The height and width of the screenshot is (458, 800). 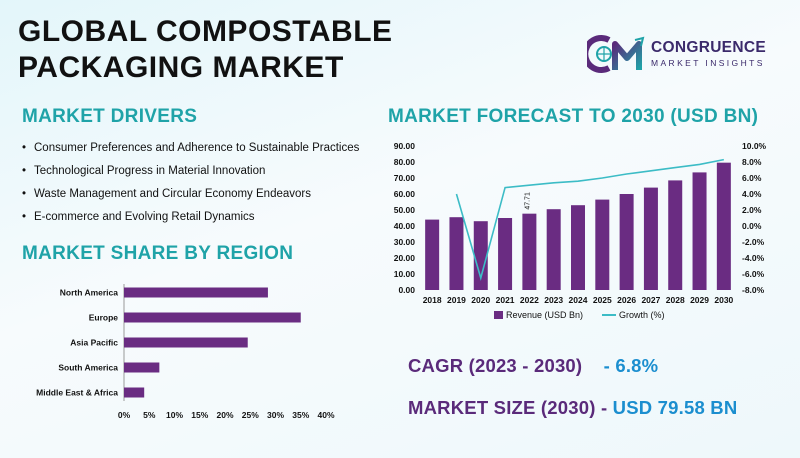 I want to click on left-axis-tick: 50.00, so click(x=405, y=210).